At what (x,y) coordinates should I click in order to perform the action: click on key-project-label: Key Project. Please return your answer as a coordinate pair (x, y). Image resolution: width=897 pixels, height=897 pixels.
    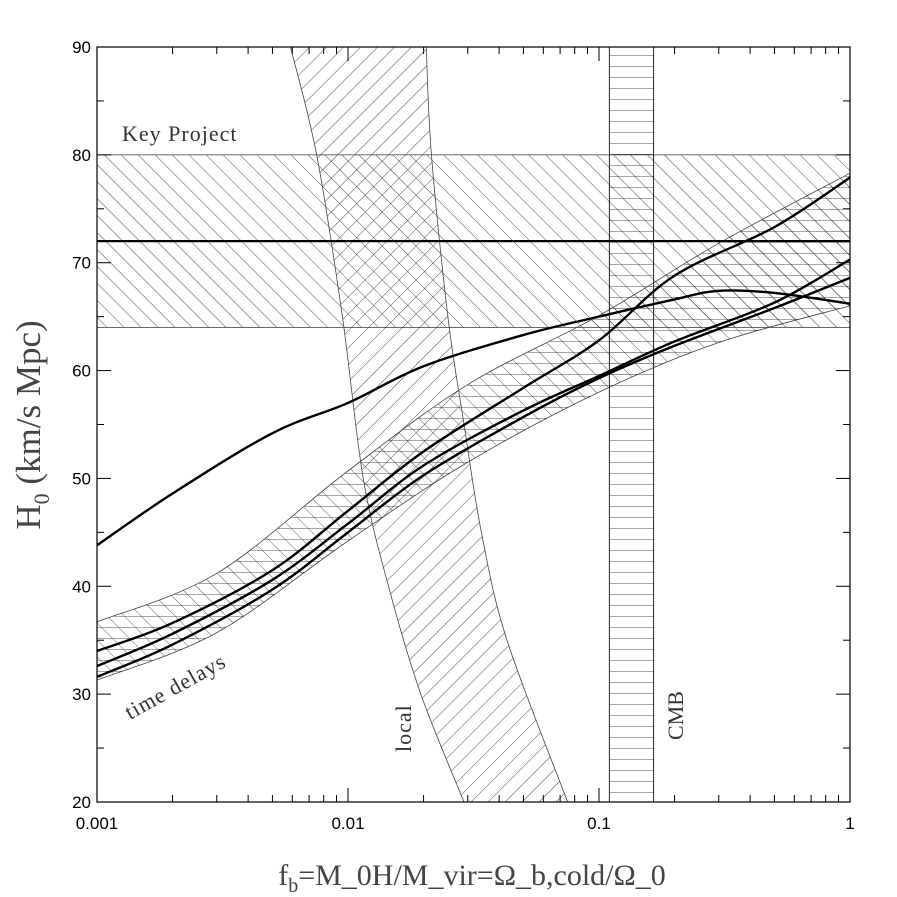
    Looking at the image, I should click on (179, 133).